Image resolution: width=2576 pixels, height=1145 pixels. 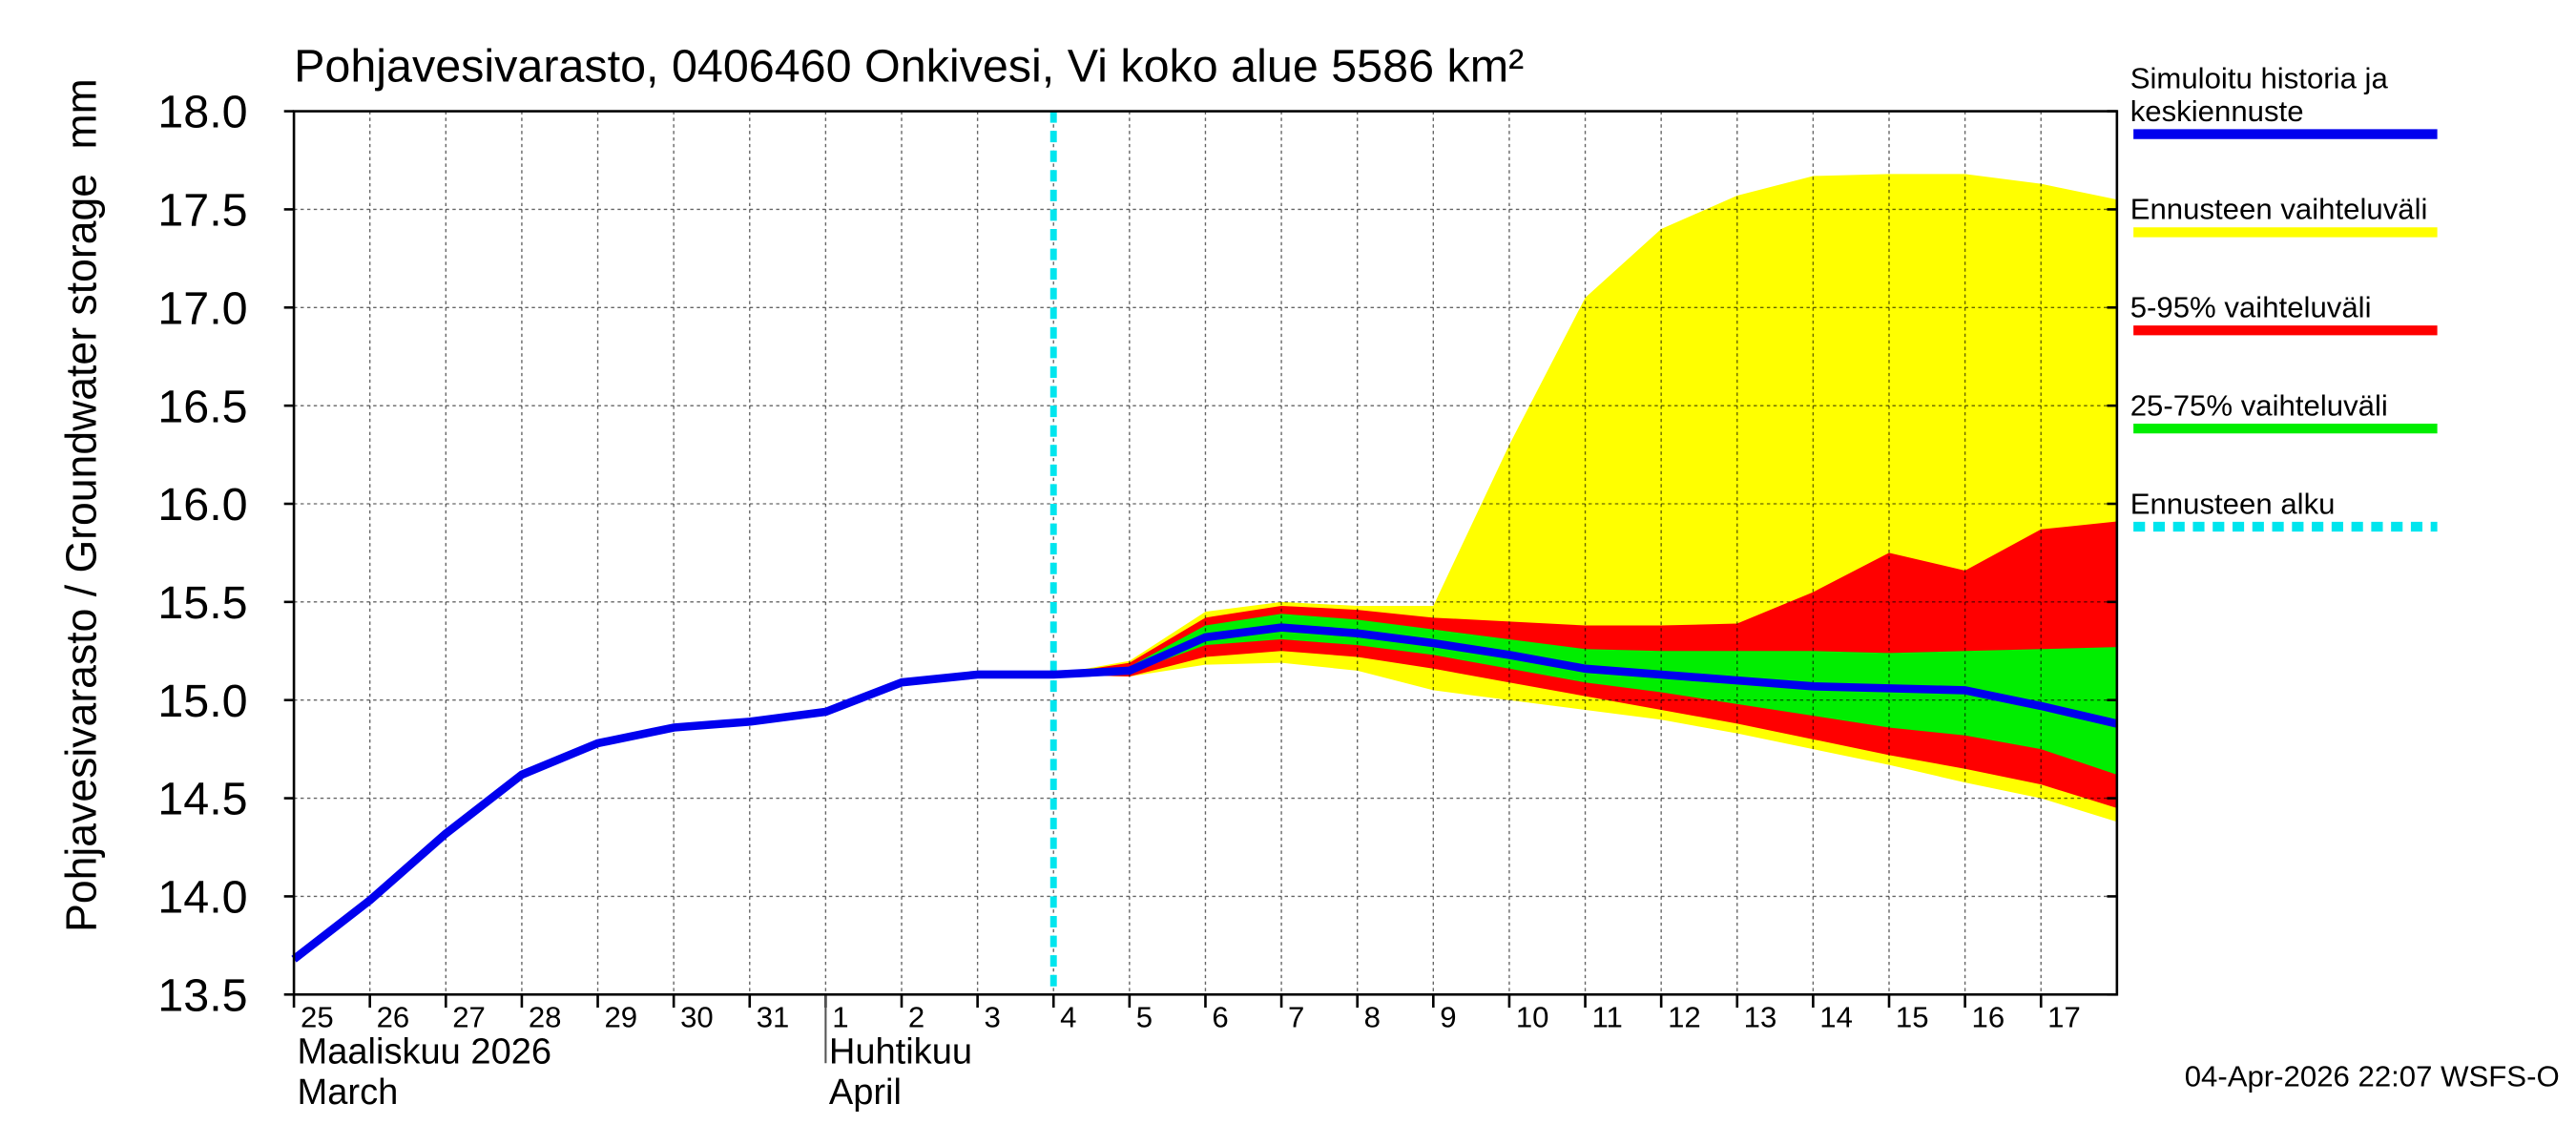 I want to click on x-tick-label: 2, so click(x=916, y=1018).